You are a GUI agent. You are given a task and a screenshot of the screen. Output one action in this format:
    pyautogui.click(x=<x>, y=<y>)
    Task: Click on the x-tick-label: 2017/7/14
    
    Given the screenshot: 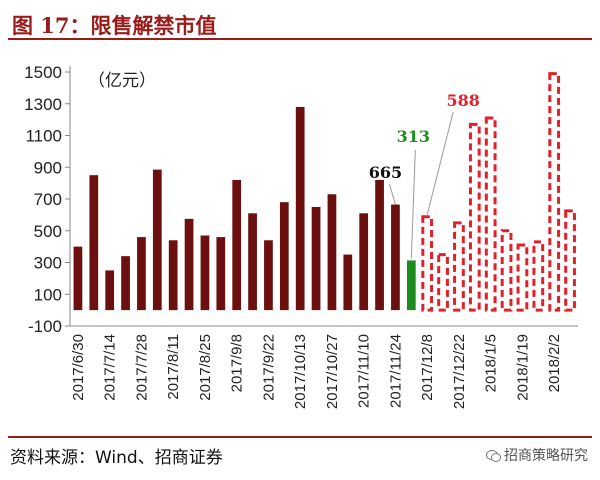 What is the action you would take?
    pyautogui.click(x=110, y=367)
    